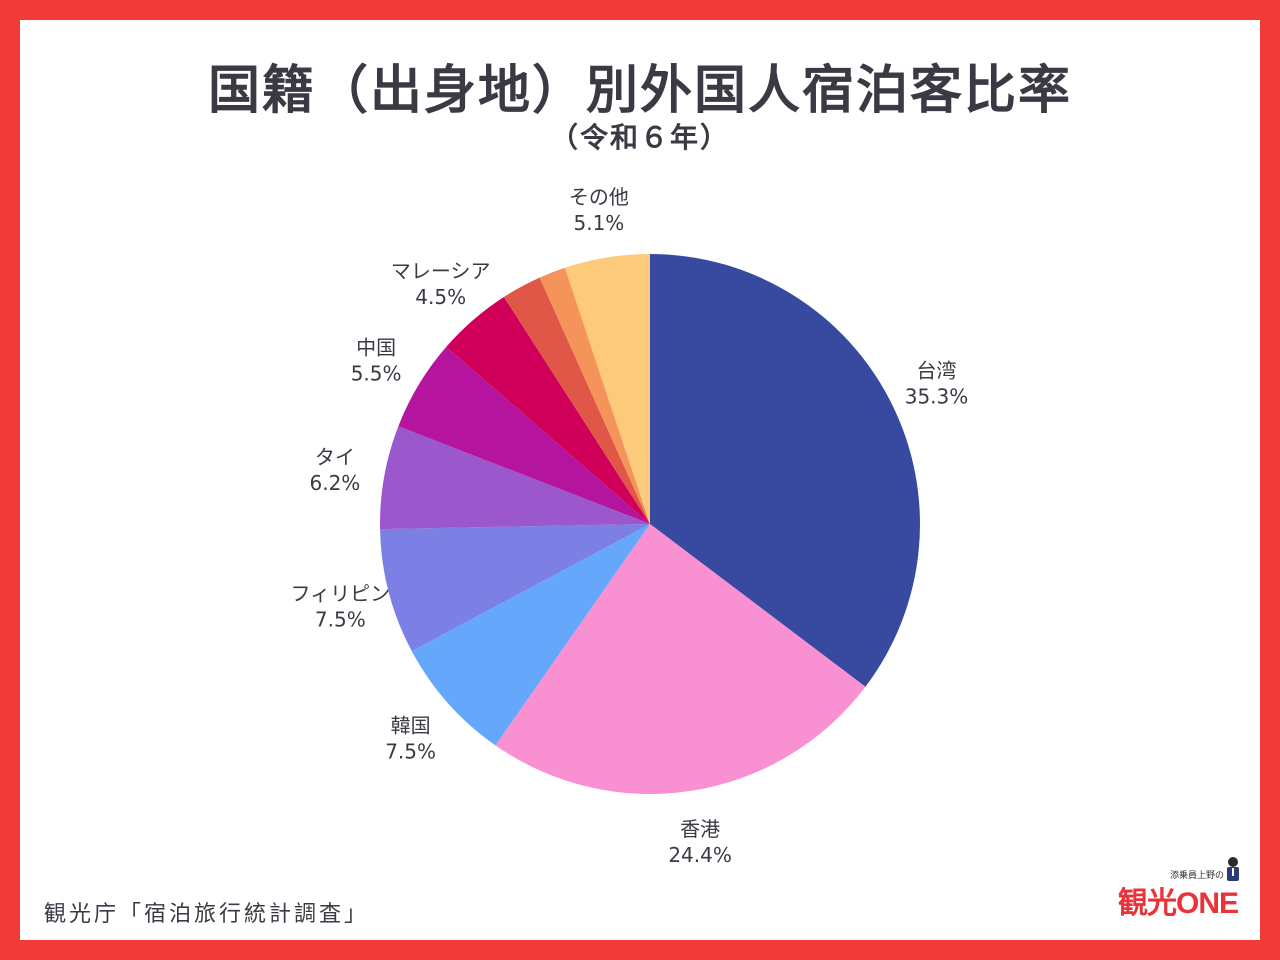 Image resolution: width=1280 pixels, height=960 pixels. I want to click on logo-text: 観光ONE, so click(1178, 903).